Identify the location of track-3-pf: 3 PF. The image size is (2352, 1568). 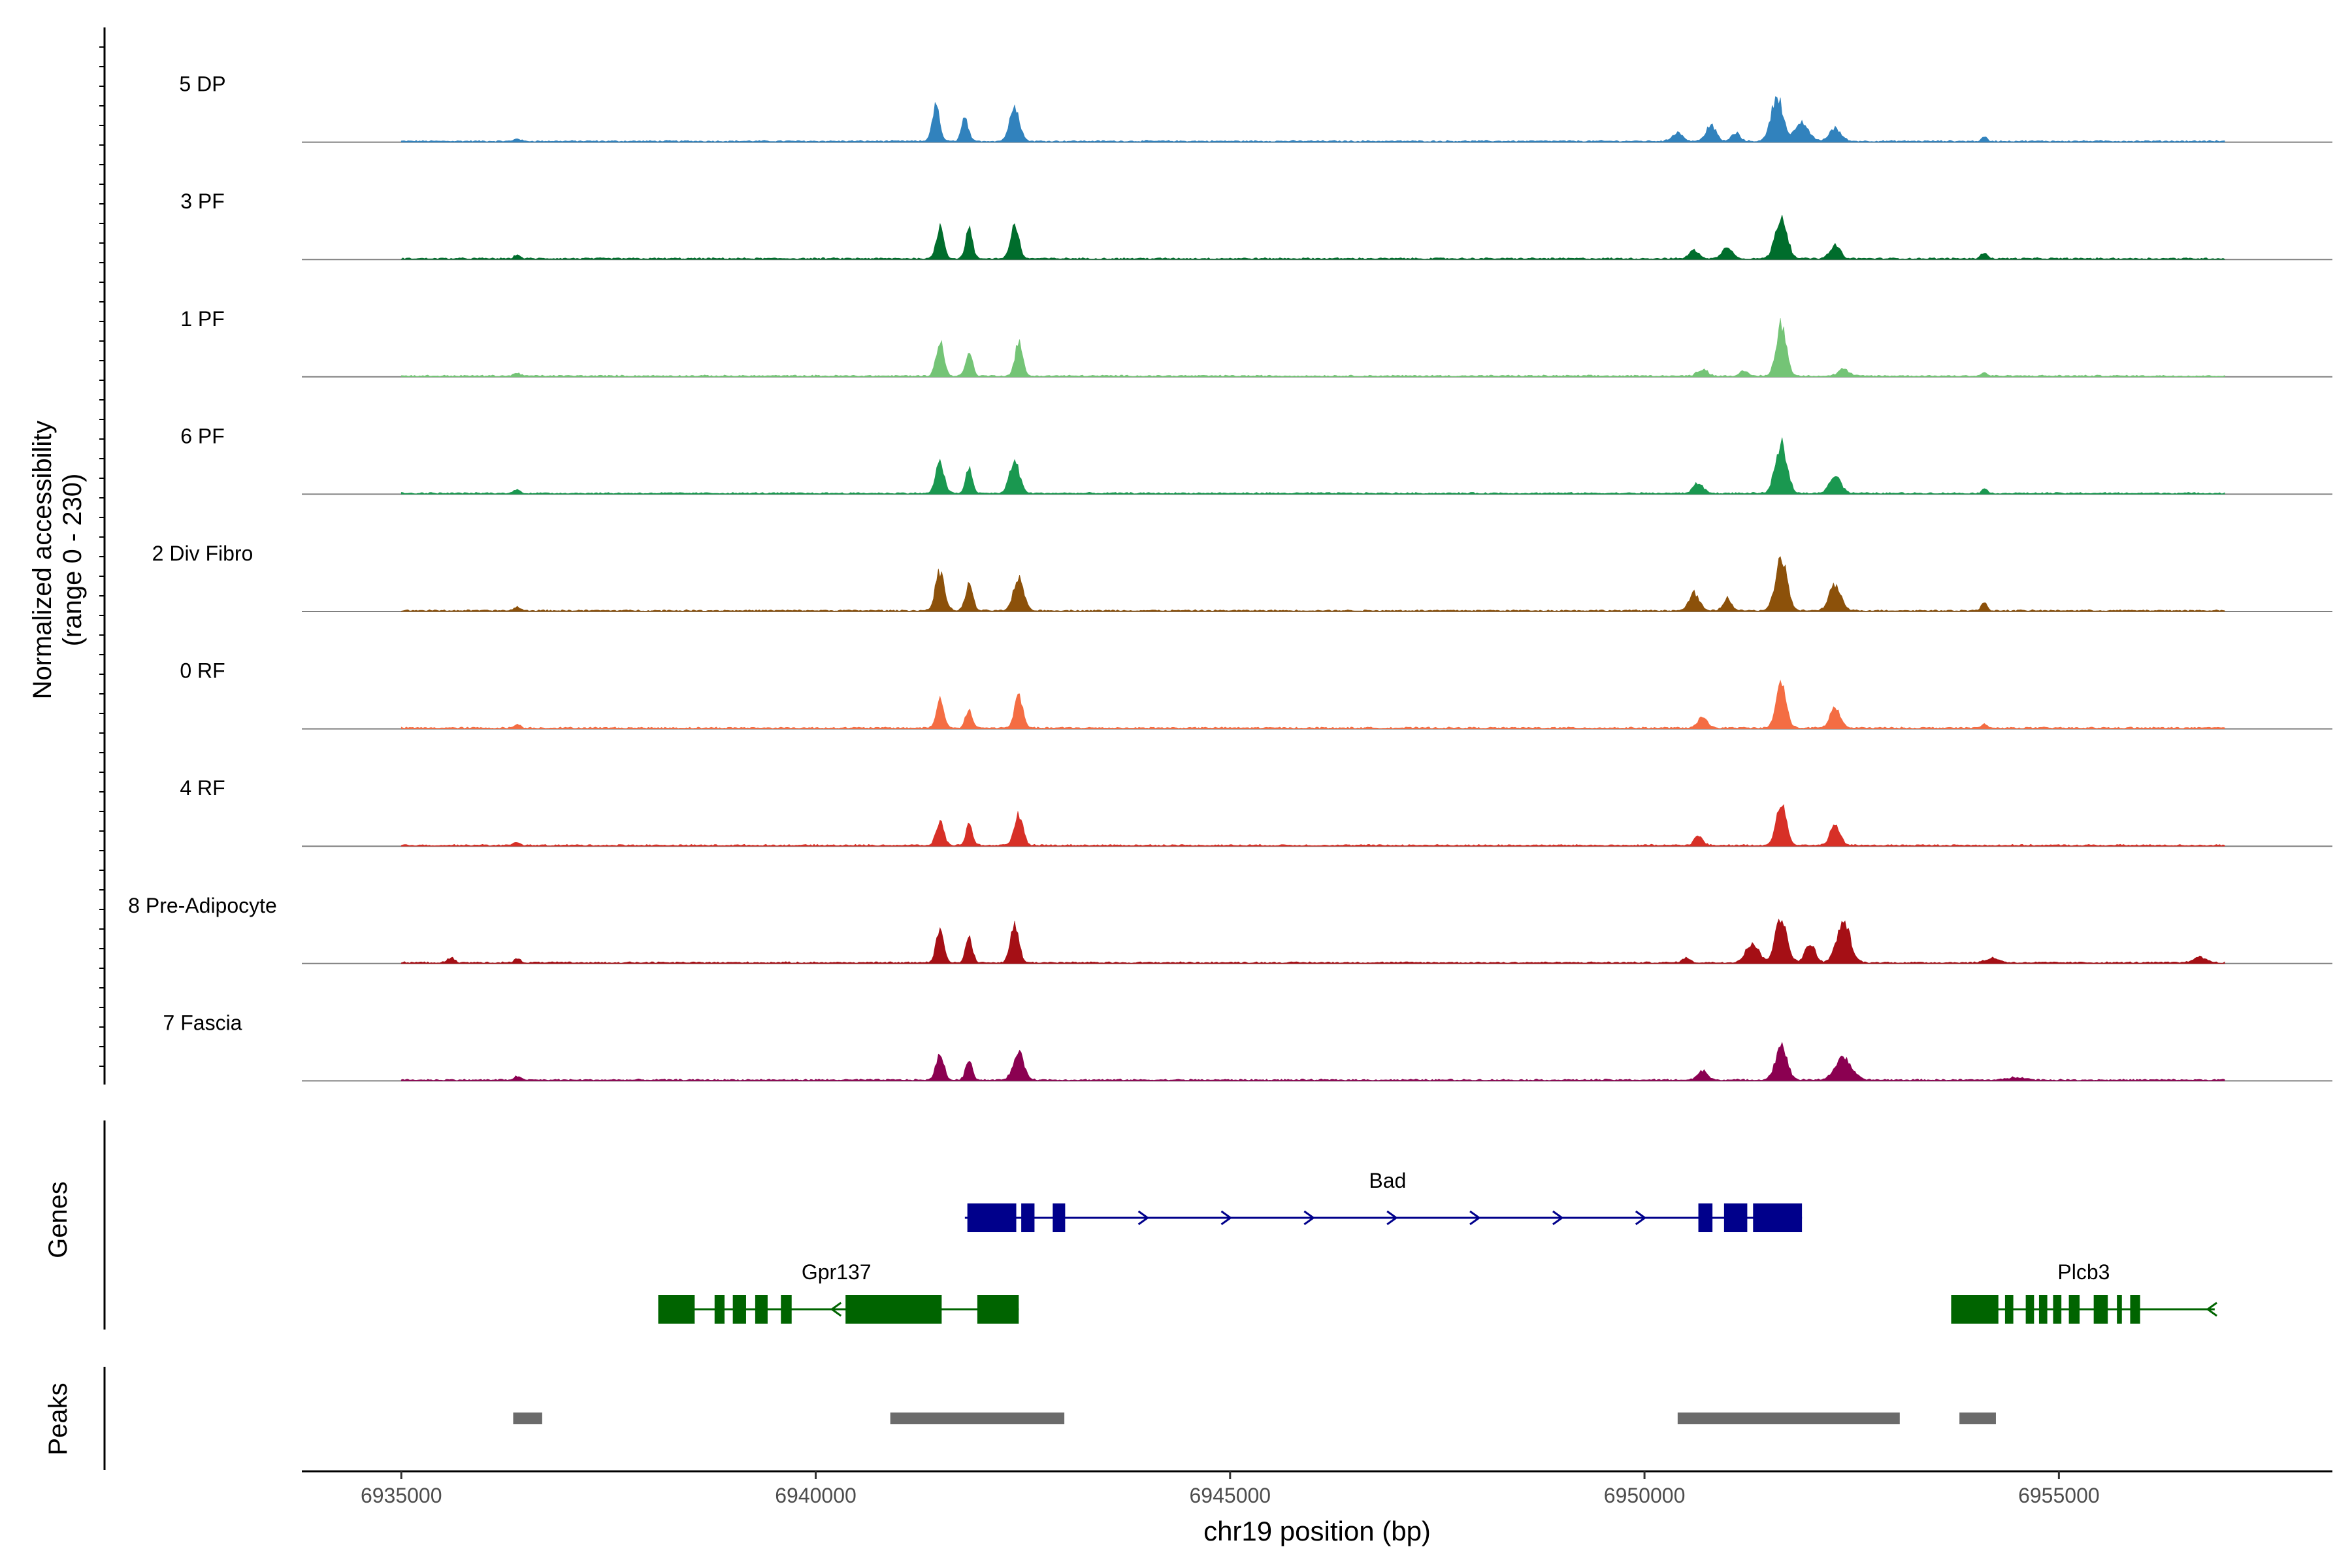
(1256, 225).